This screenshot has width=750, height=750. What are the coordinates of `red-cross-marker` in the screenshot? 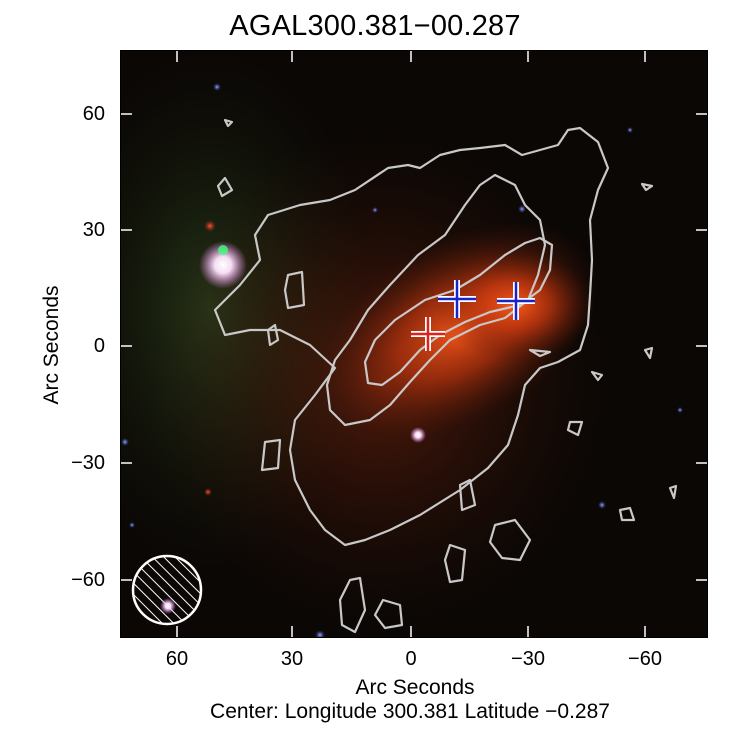 It's located at (428, 334).